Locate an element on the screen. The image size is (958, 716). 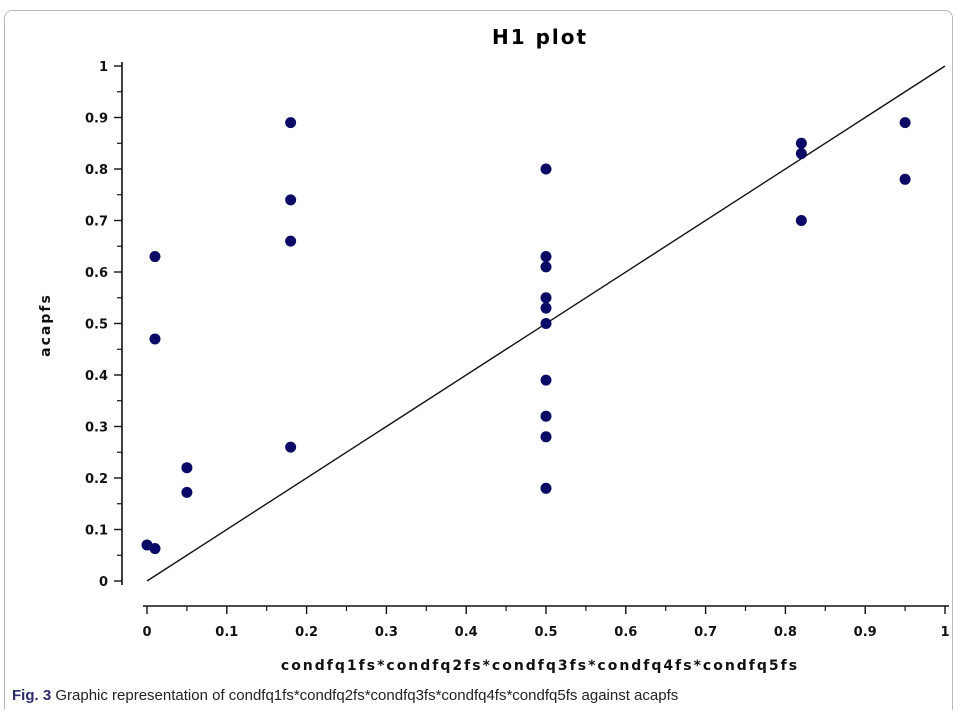
y-tick-label: 0 is located at coordinates (103, 582).